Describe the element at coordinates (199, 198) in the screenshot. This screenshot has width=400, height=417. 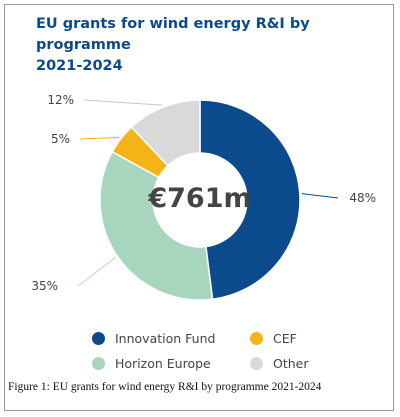
I see `center-total-label: €761m` at that location.